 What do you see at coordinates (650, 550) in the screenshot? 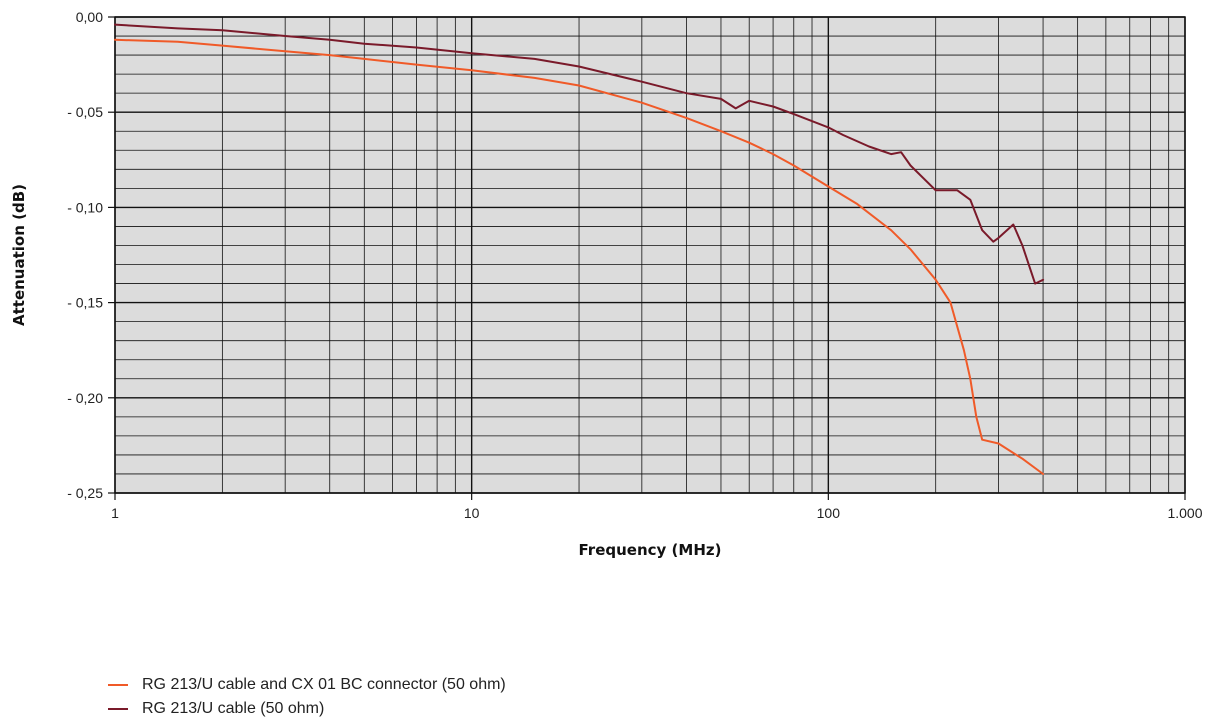
I see `x-axis-title: Frequency (MHz)` at bounding box center [650, 550].